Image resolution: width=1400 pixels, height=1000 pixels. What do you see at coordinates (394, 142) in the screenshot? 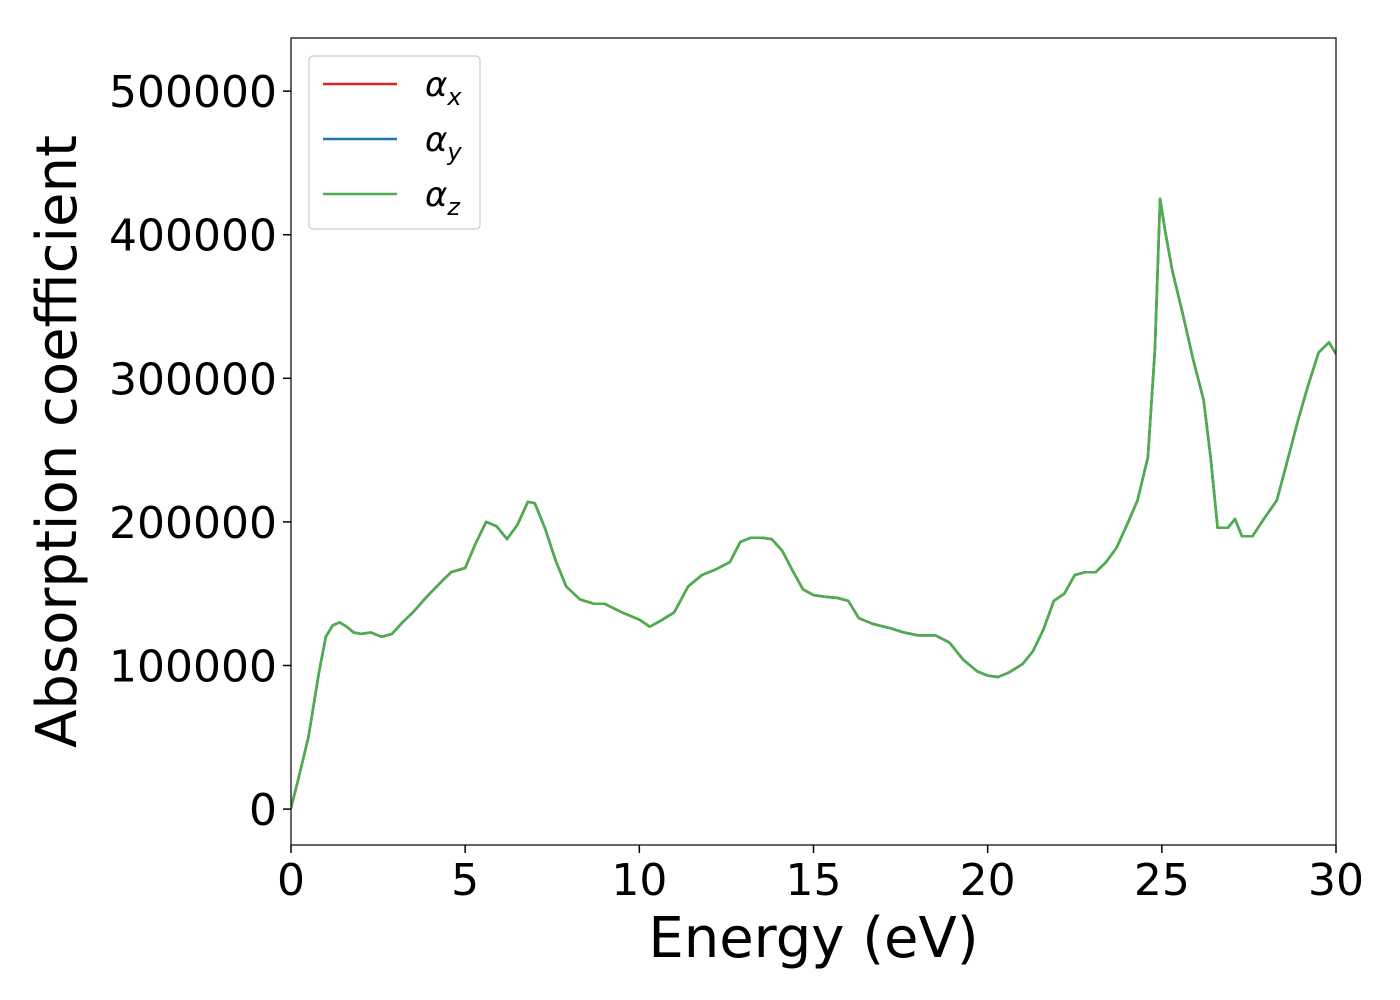
I see `legend-box` at bounding box center [394, 142].